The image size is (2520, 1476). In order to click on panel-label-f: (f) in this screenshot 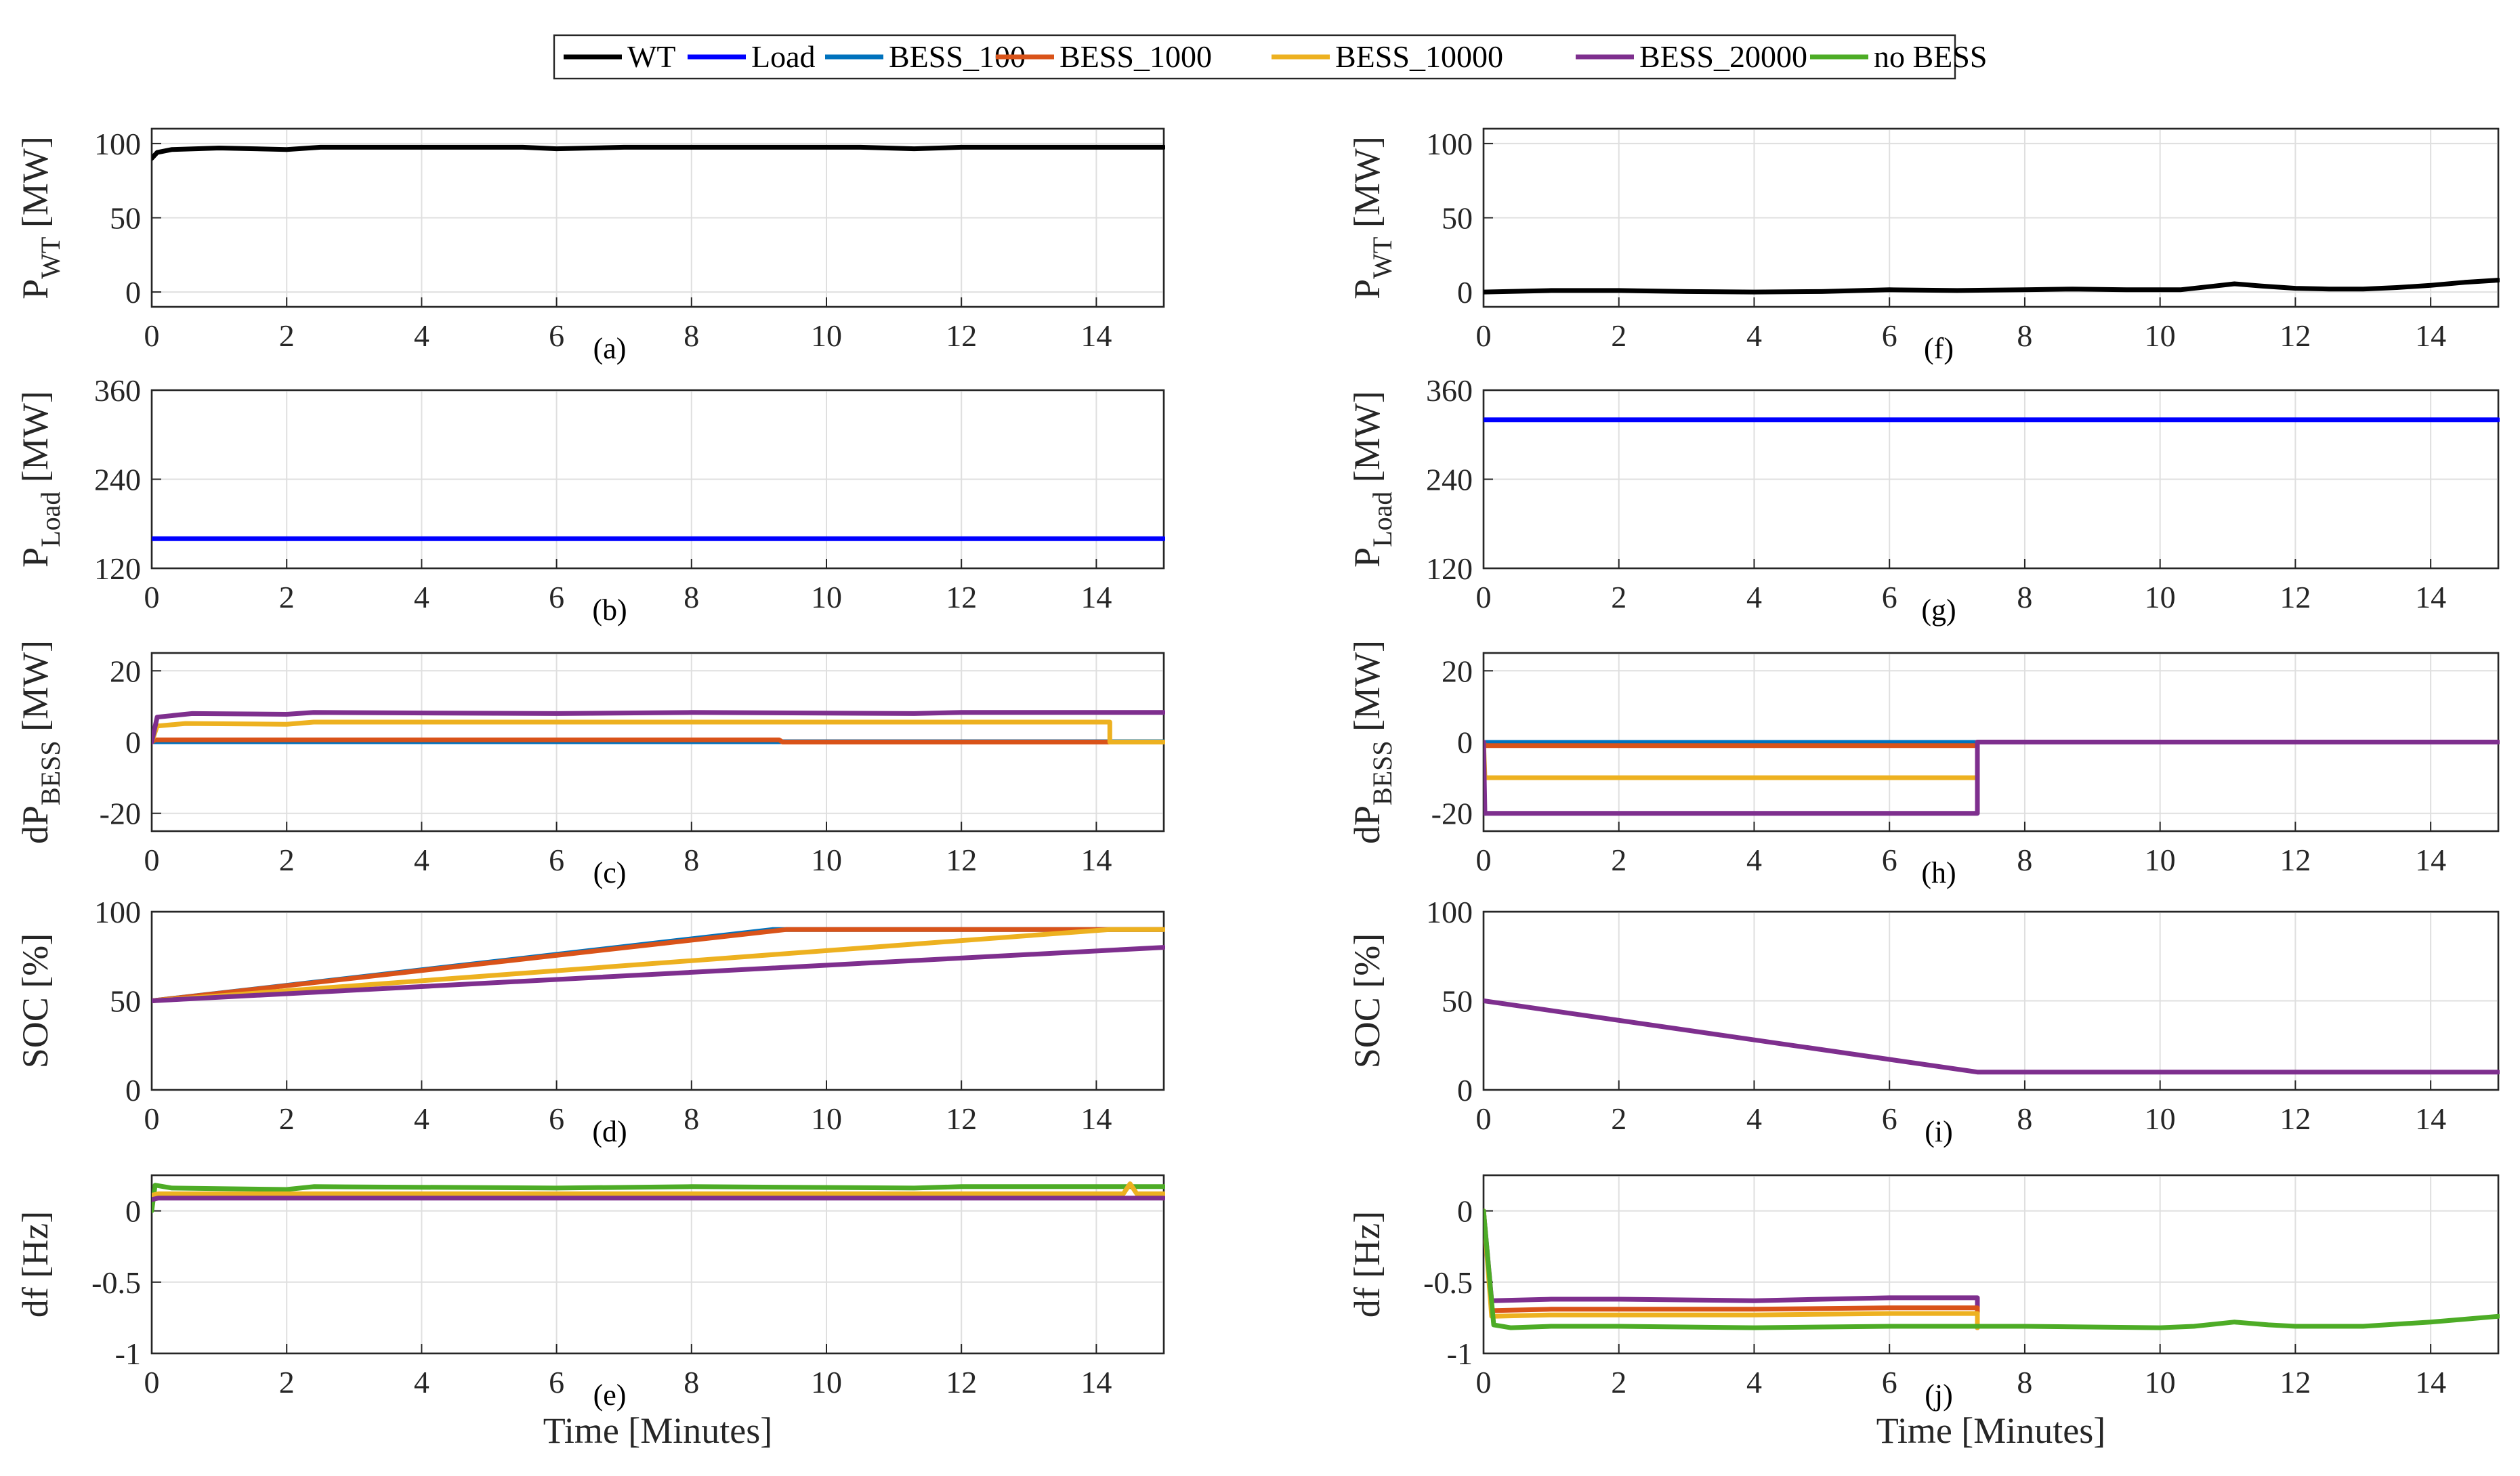, I will do `click(1939, 348)`.